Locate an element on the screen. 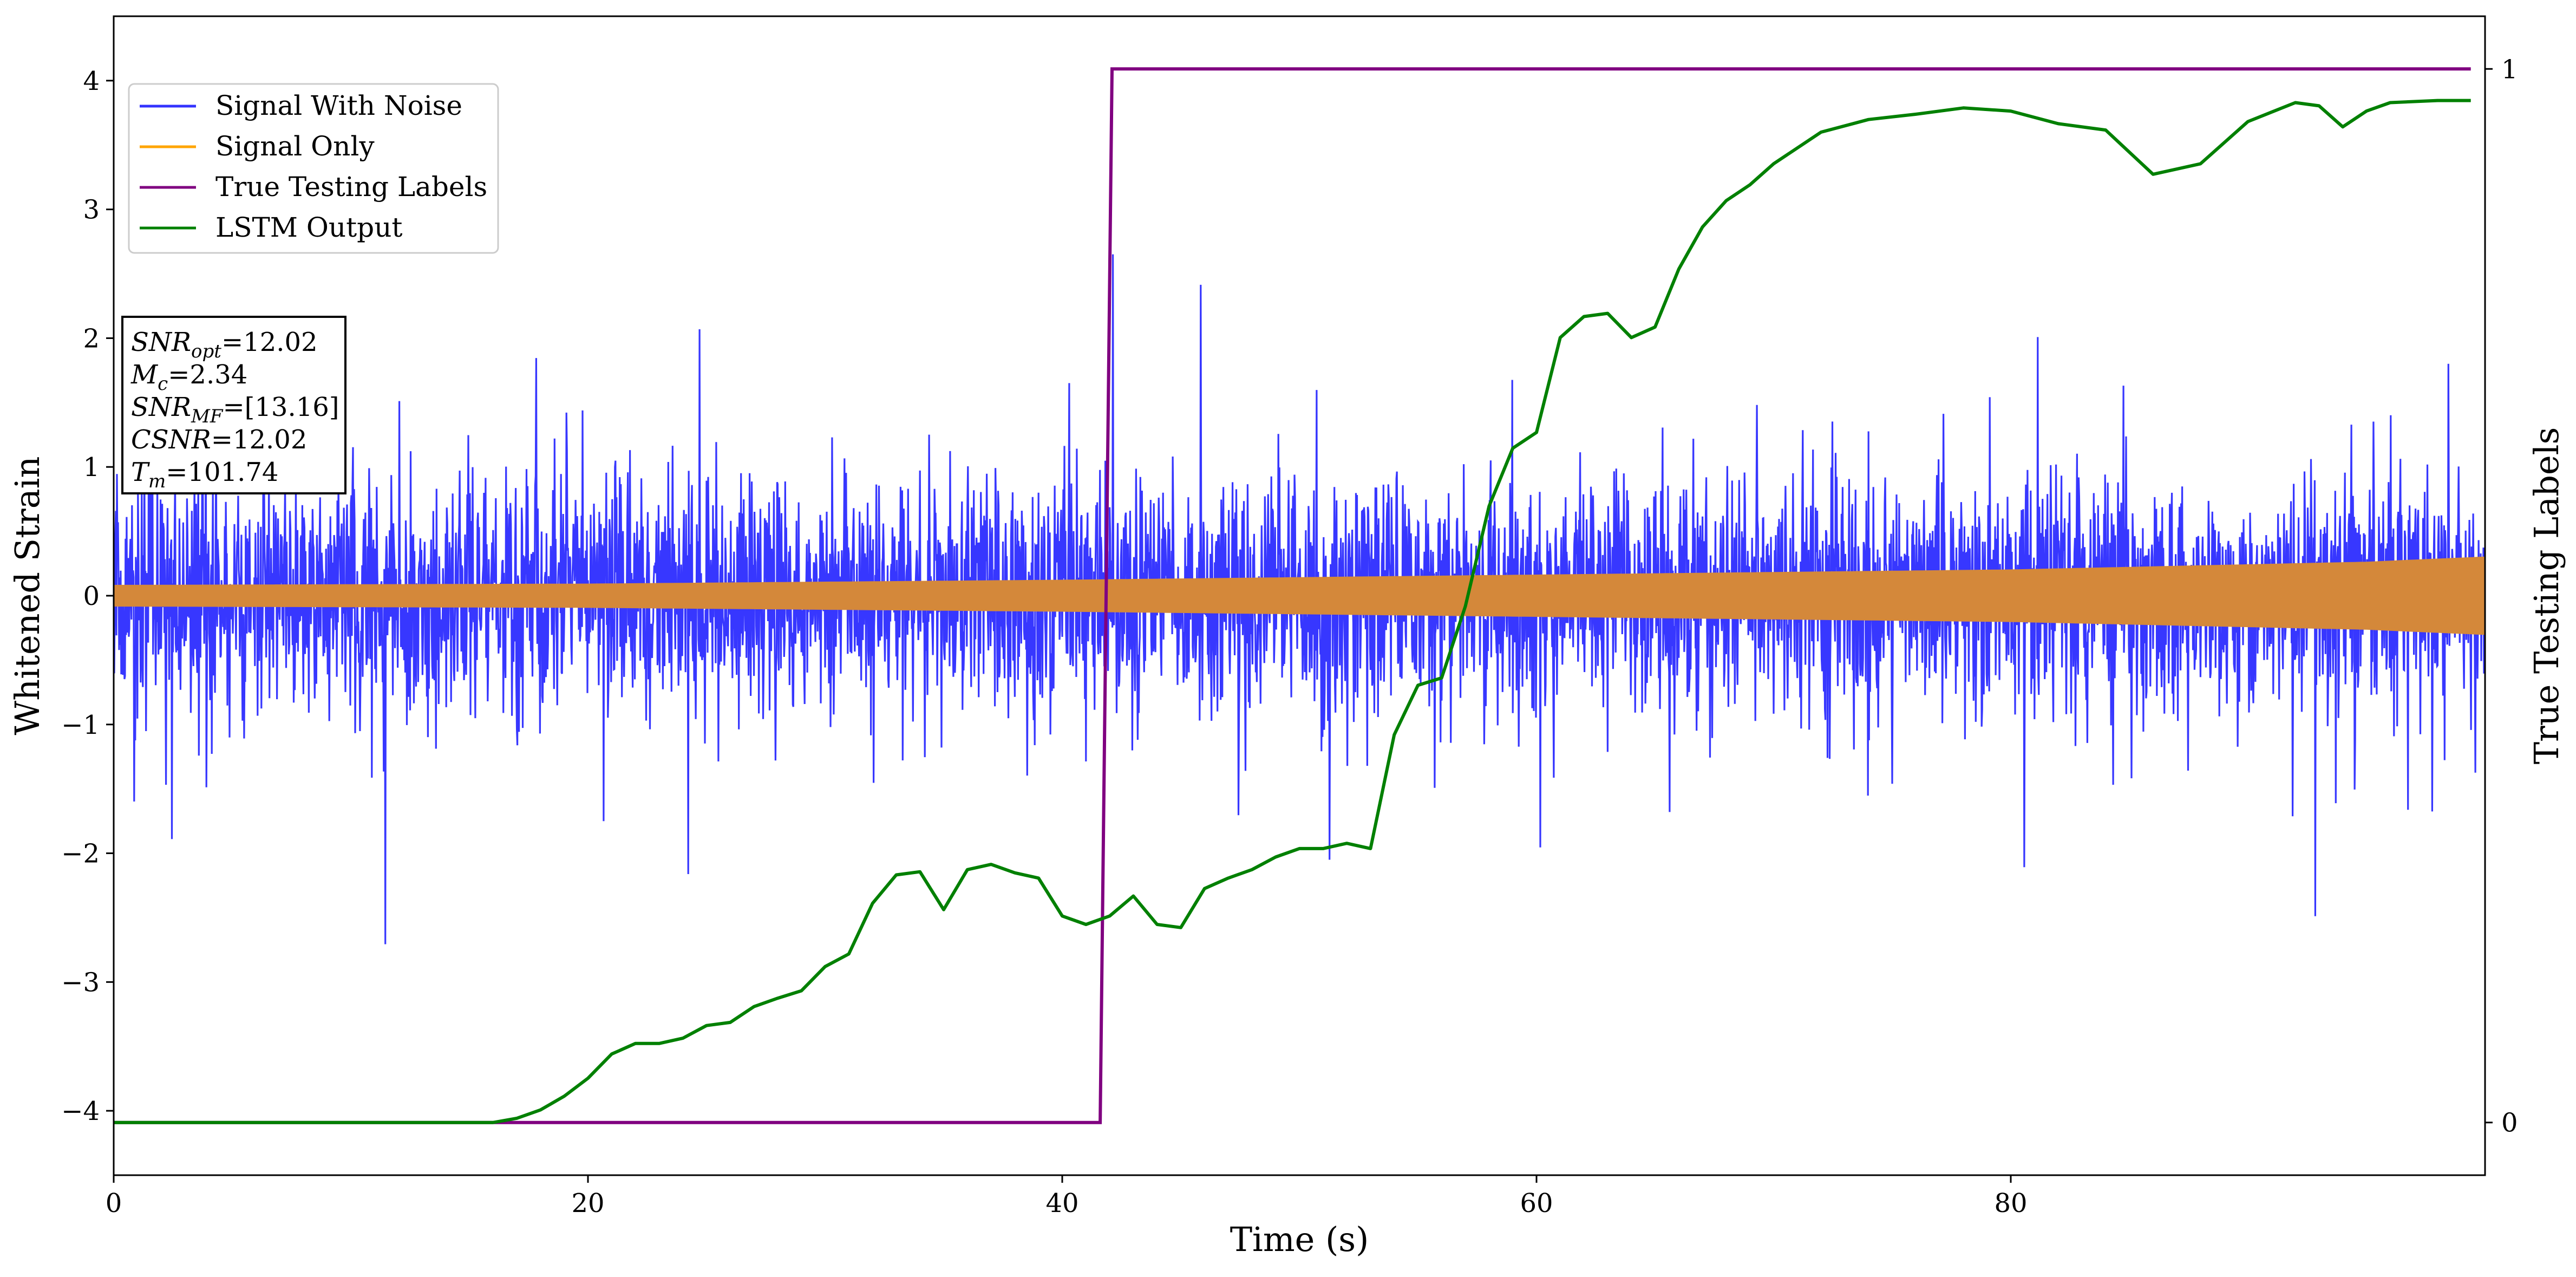 The height and width of the screenshot is (1277, 2576). y-tick-label: −2 is located at coordinates (80, 854).